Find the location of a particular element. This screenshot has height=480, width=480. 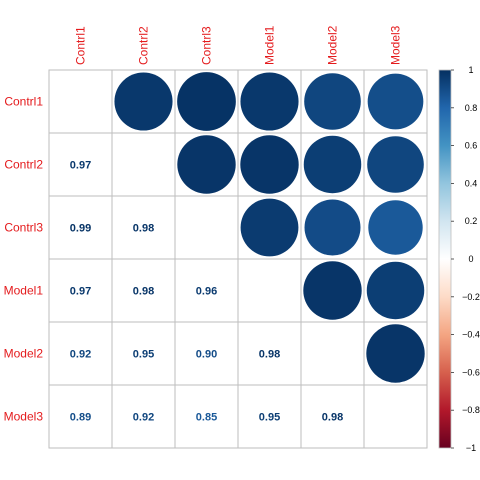

colorbar-tick-label: 0.4 is located at coordinates (471, 183).